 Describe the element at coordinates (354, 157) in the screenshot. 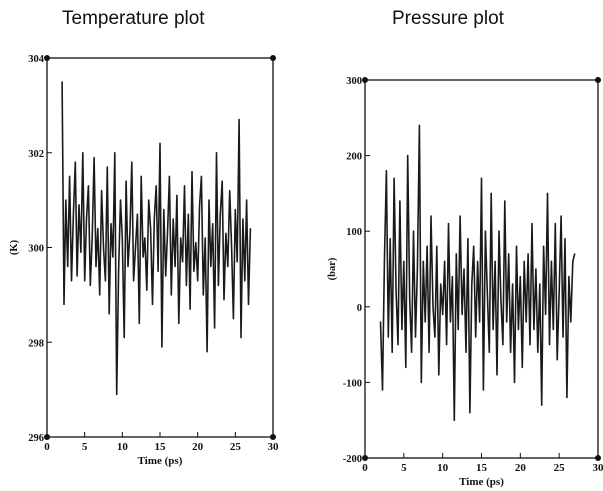

I see `y-tick-label: 200` at that location.